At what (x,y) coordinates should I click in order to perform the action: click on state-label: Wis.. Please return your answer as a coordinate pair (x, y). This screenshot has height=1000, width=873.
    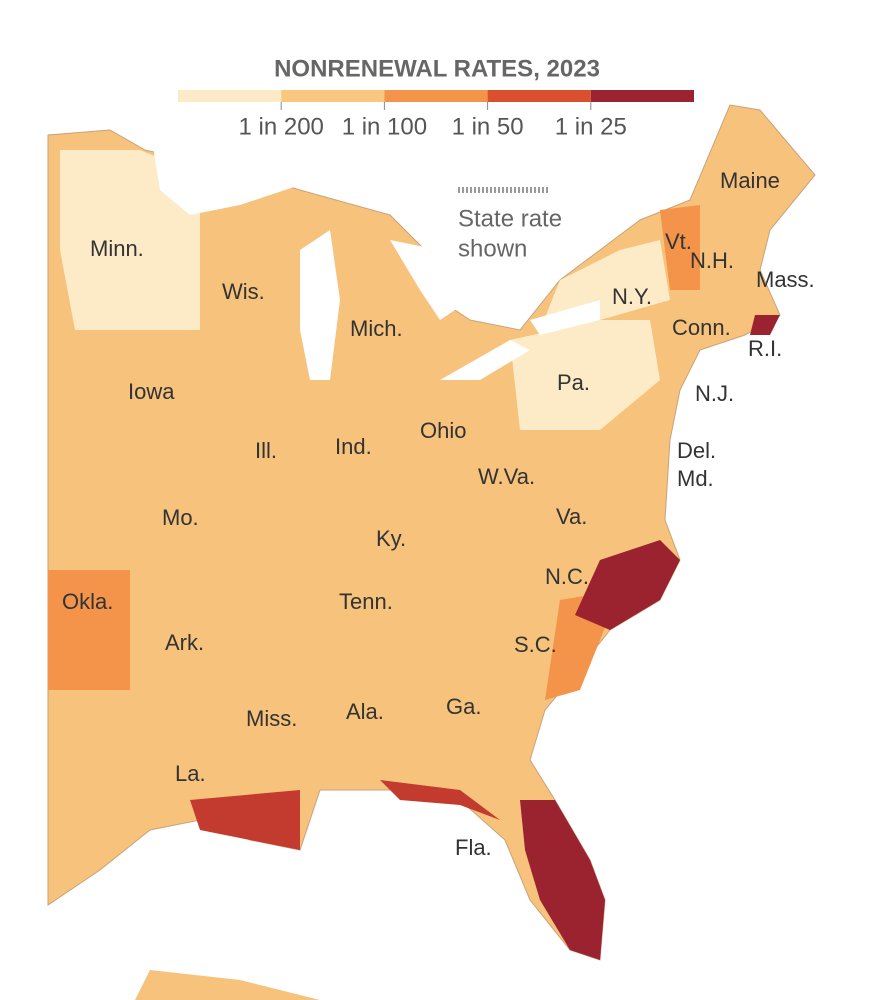
    Looking at the image, I should click on (243, 291).